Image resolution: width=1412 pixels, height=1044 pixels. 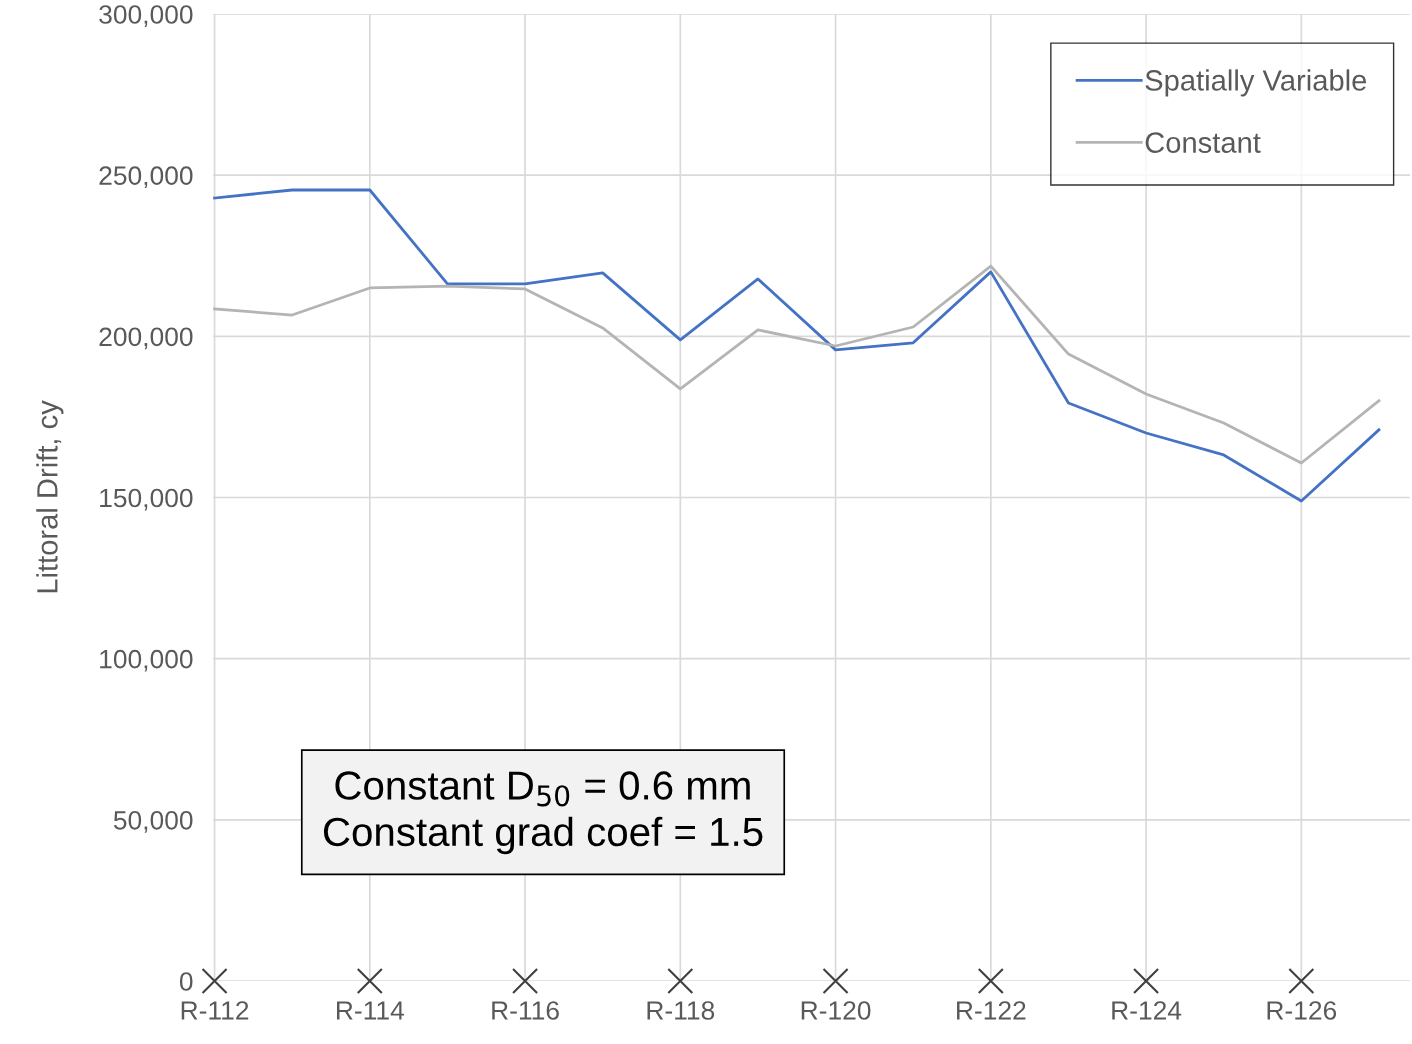 What do you see at coordinates (50, 496) in the screenshot?
I see `y-axis-title: Littoral Drift, cy` at bounding box center [50, 496].